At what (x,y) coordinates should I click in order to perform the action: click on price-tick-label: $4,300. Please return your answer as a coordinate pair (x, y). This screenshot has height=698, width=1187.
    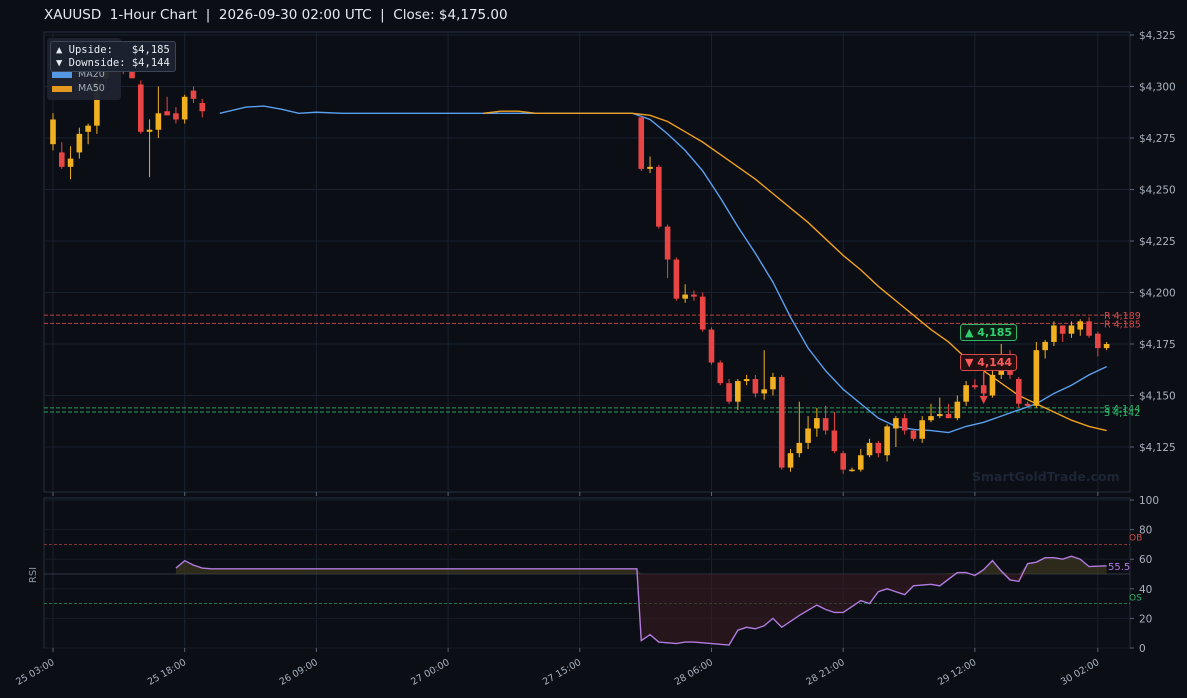
    Looking at the image, I should click on (1157, 88).